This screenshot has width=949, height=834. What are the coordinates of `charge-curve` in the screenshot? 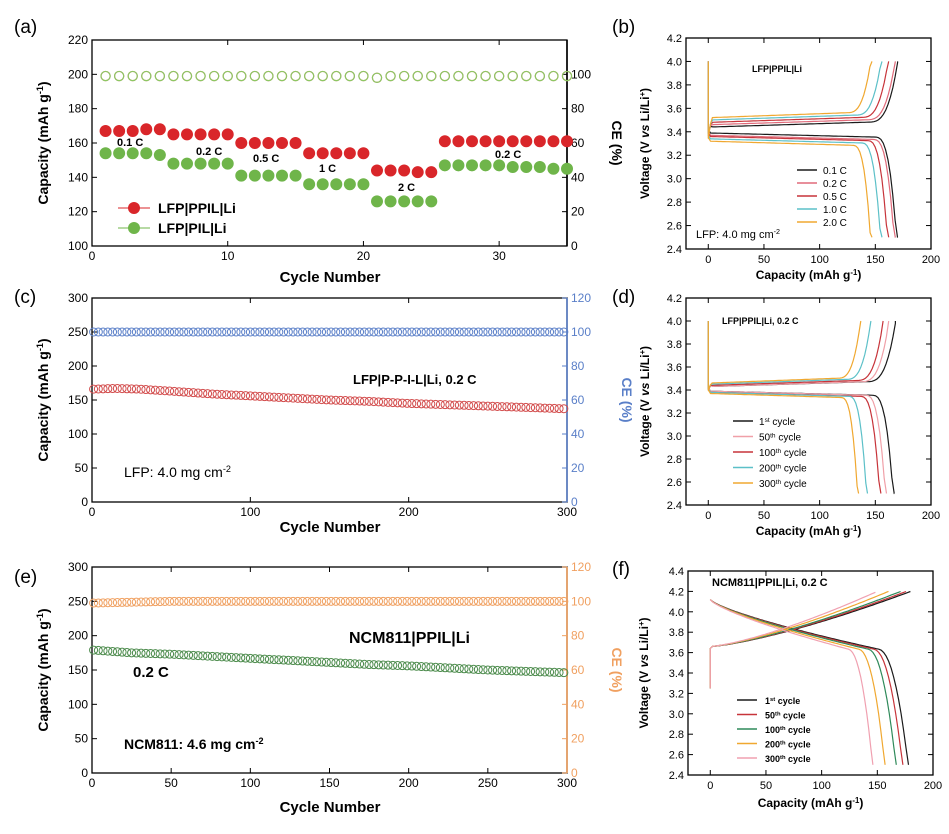 It's located at (795, 99).